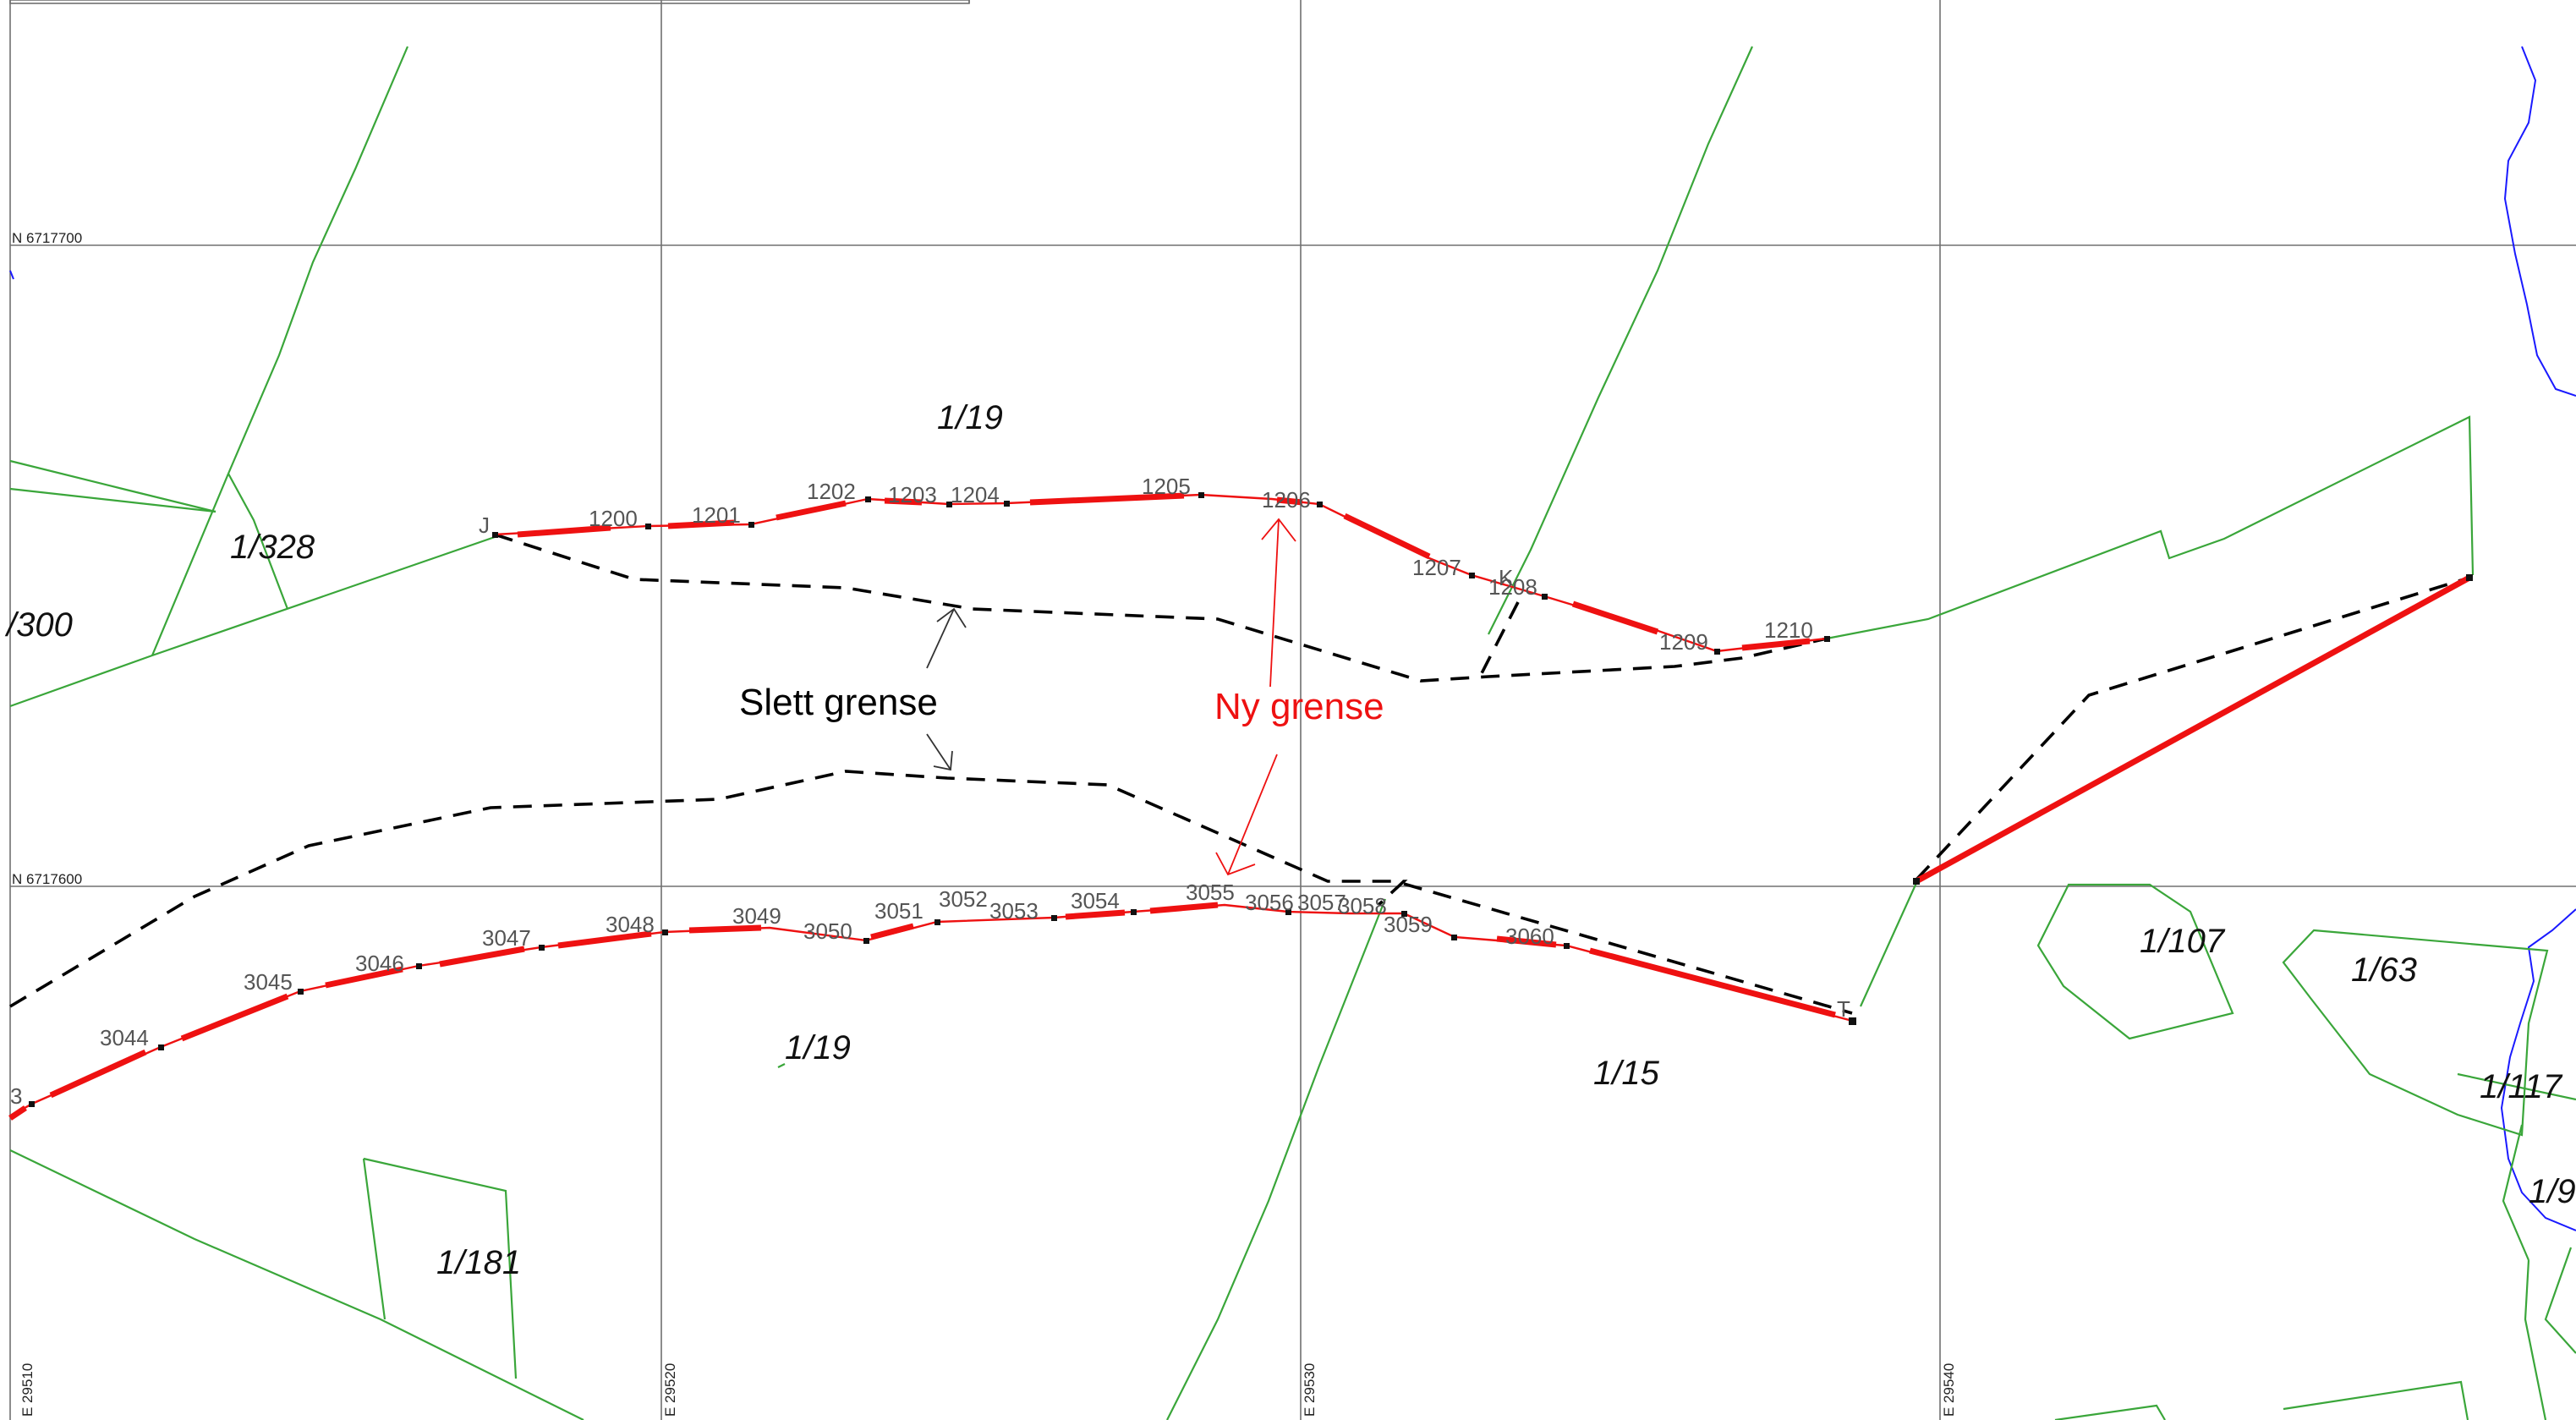 The image size is (2576, 1420). What do you see at coordinates (1843, 1009) in the screenshot?
I see `point-label: T` at bounding box center [1843, 1009].